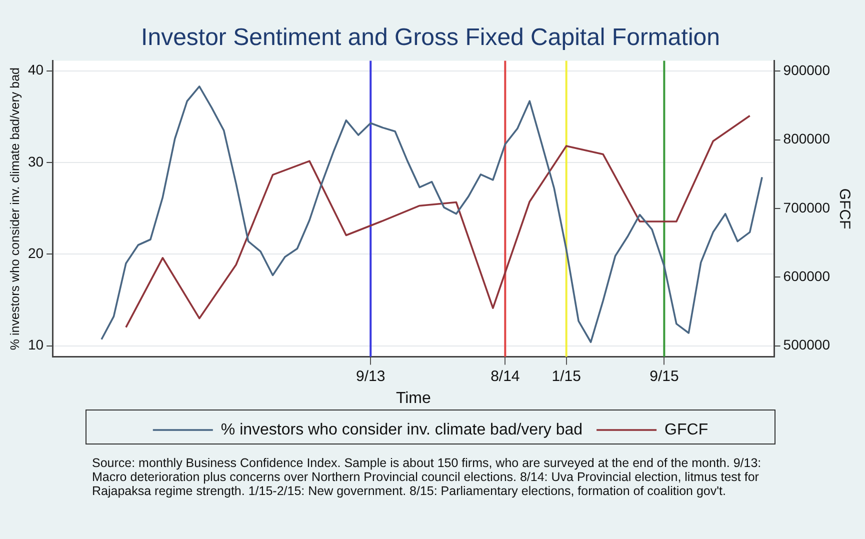 This screenshot has height=539, width=865. Describe the element at coordinates (371, 376) in the screenshot. I see `x-tick-label: 9/13` at that location.